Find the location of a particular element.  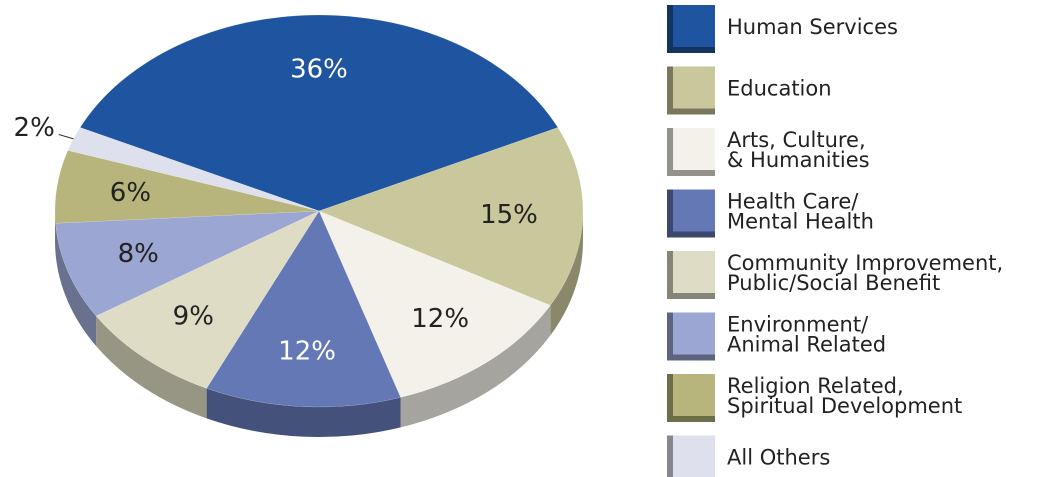

slice-label: 2% is located at coordinates (34, 128).